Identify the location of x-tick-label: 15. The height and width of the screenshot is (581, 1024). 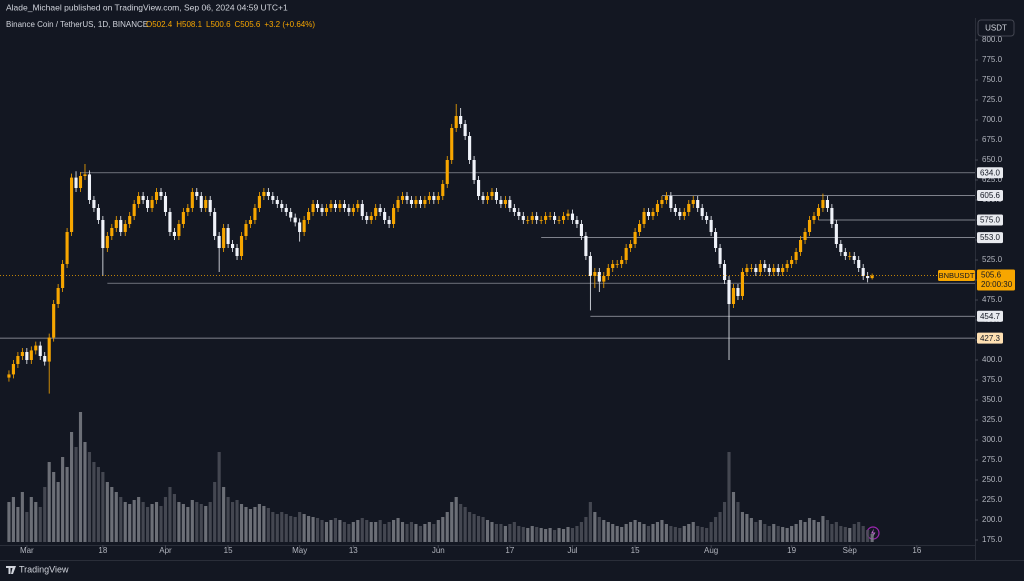
(228, 550).